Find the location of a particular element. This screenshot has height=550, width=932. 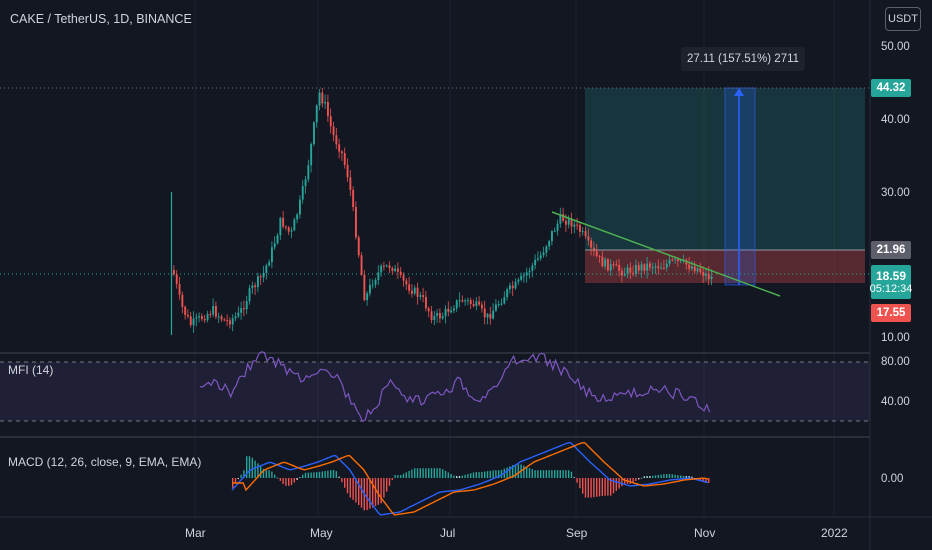

symbol-title: CAKE / TetherUS, 1D, BINANCE is located at coordinates (101, 19).